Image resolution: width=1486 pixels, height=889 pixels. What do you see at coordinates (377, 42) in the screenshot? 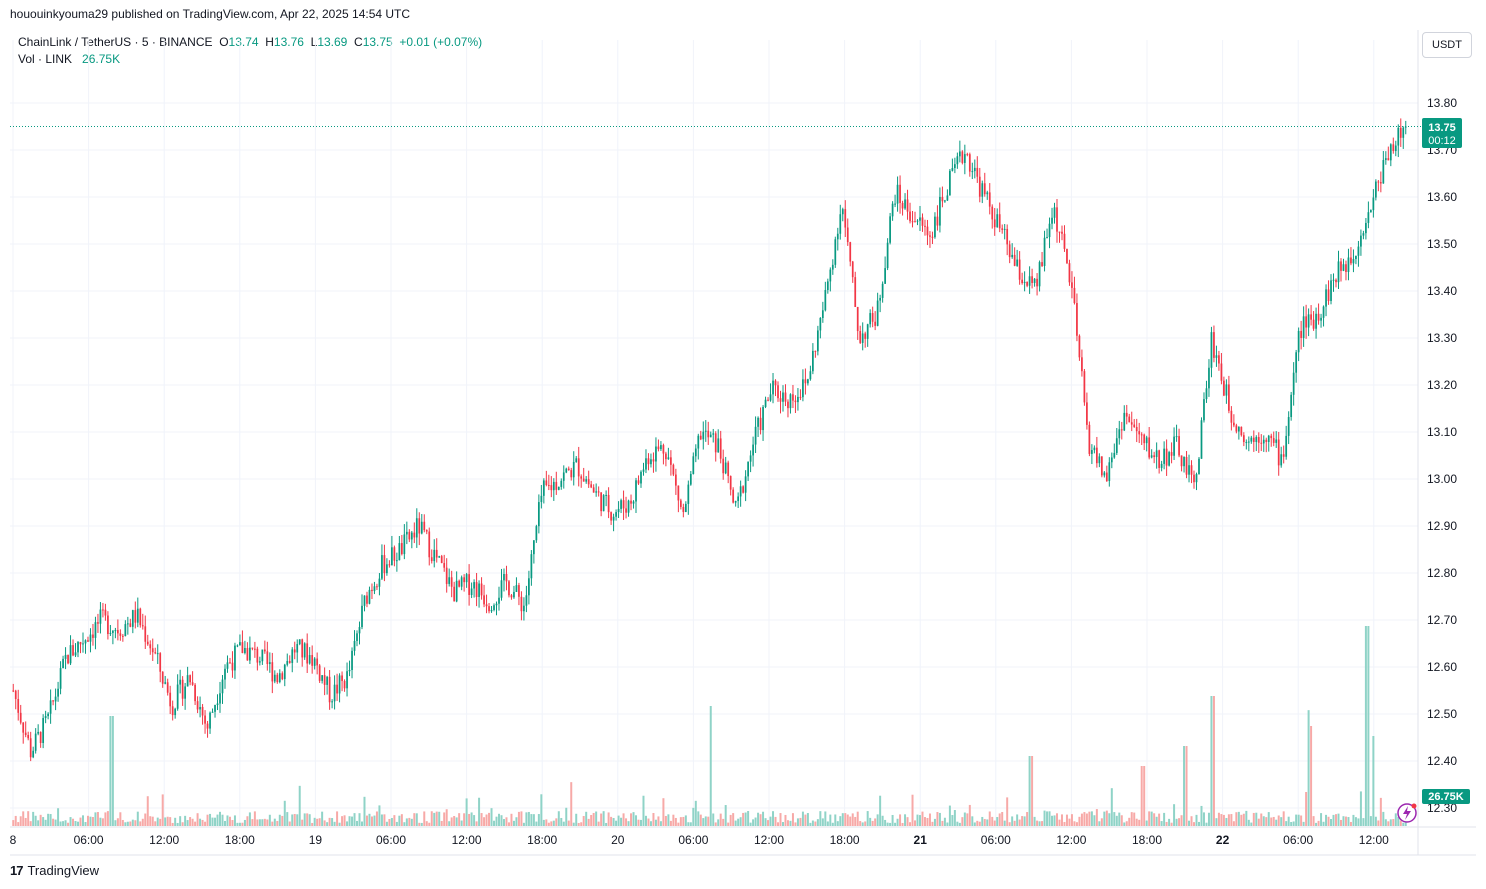
I see `close-value: 13.75` at bounding box center [377, 42].